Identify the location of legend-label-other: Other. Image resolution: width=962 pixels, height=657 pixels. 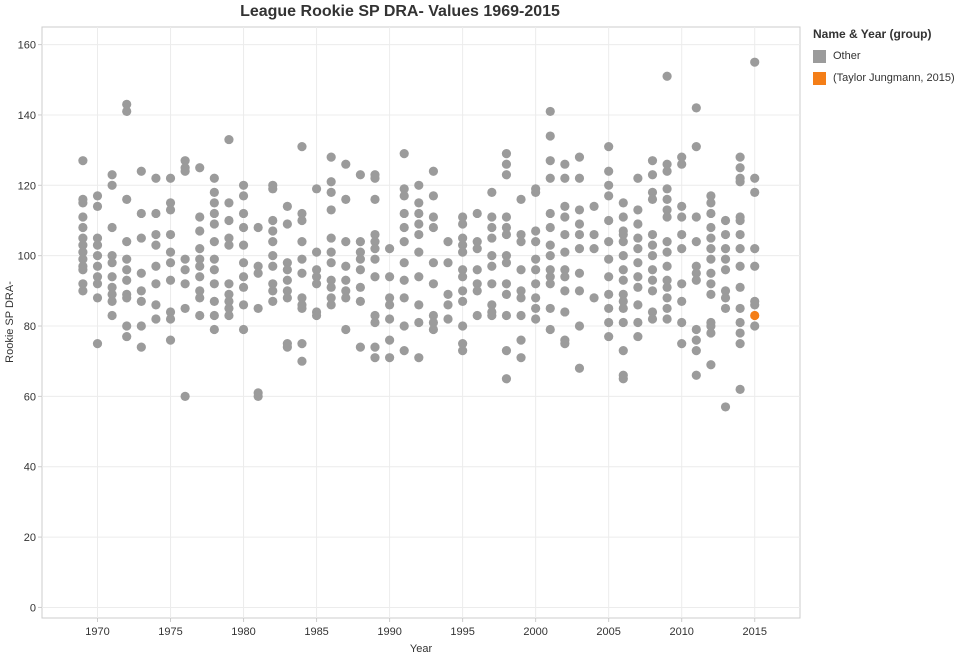
(847, 56).